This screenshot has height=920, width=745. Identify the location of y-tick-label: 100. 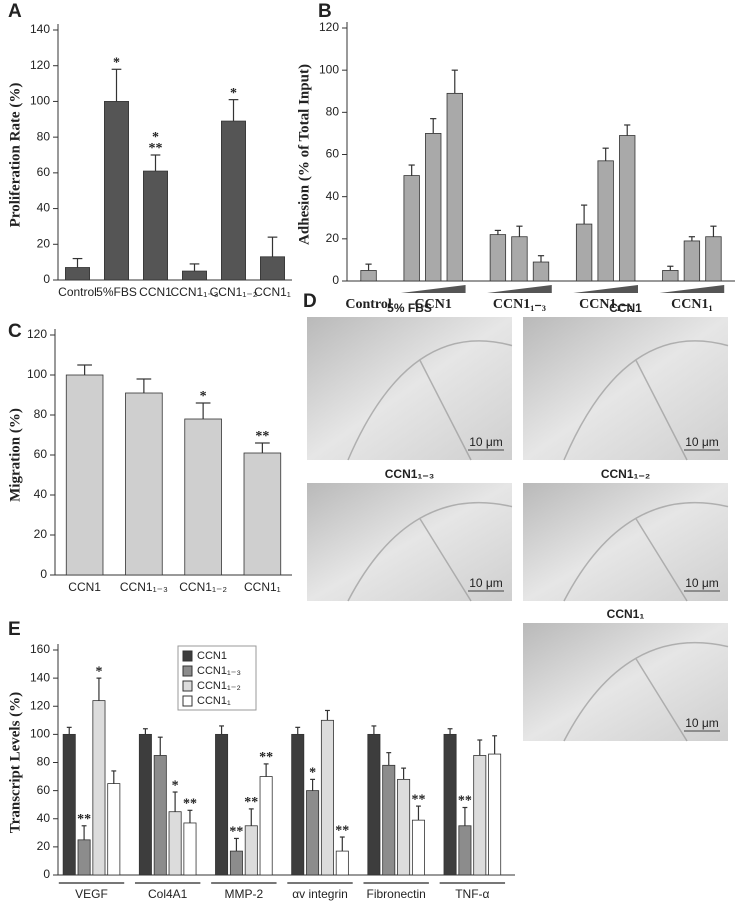
(37, 374).